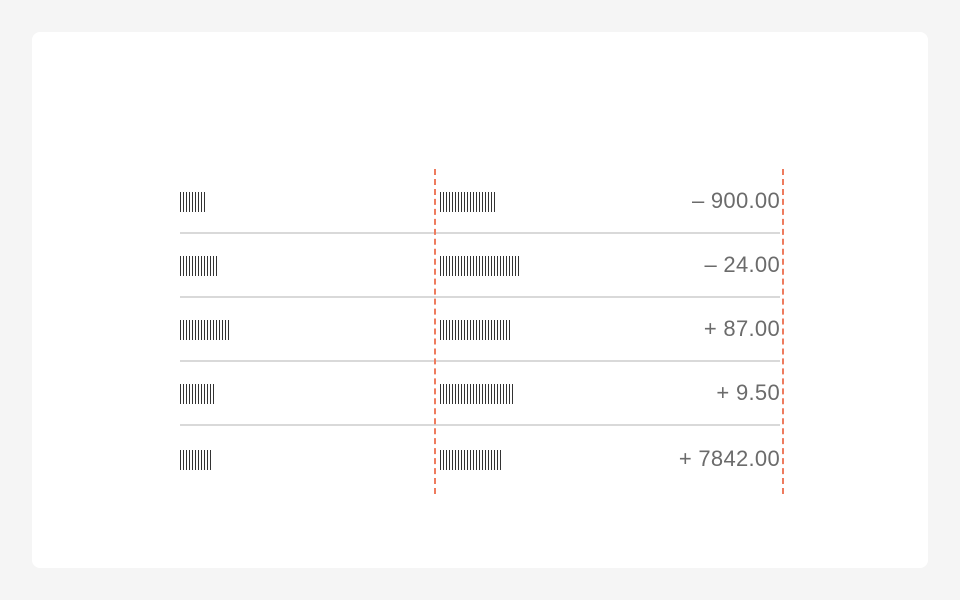 The image size is (960, 600). What do you see at coordinates (742, 264) in the screenshot?
I see `amount: – 24.00` at bounding box center [742, 264].